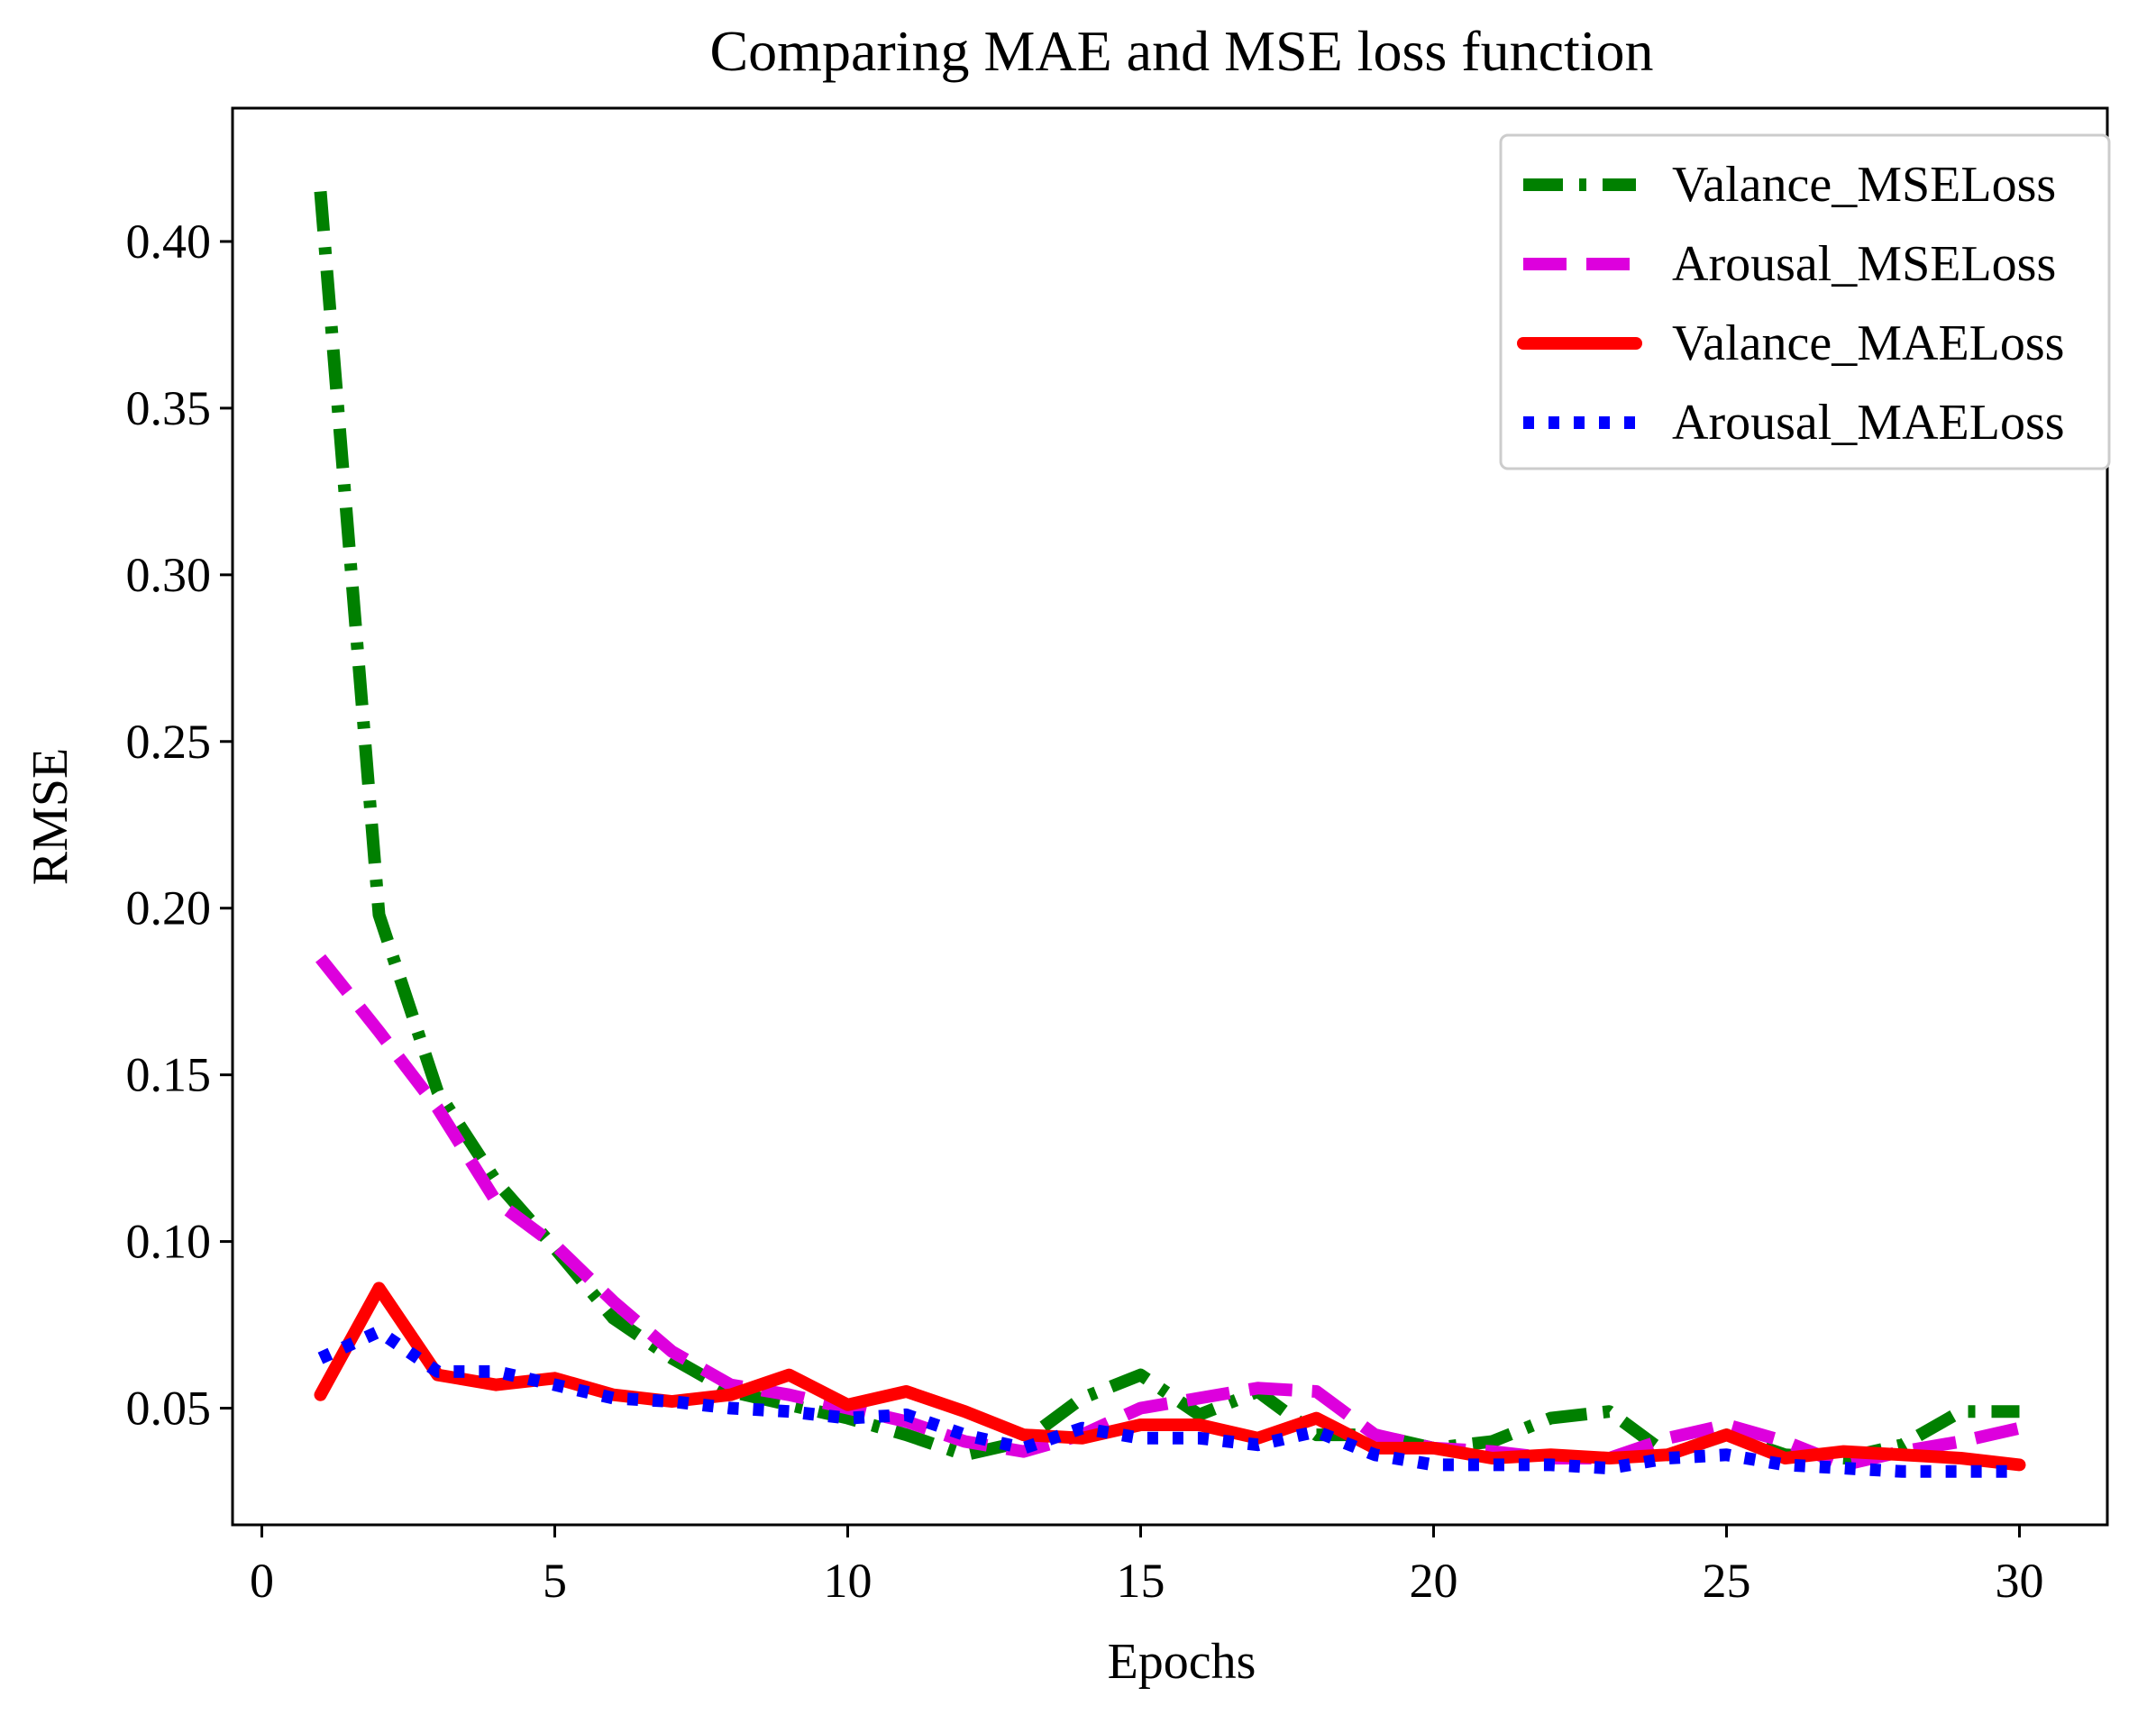 The width and height of the screenshot is (2156, 1715). I want to click on series-line-arousal-maeloss, so click(1168, 1401).